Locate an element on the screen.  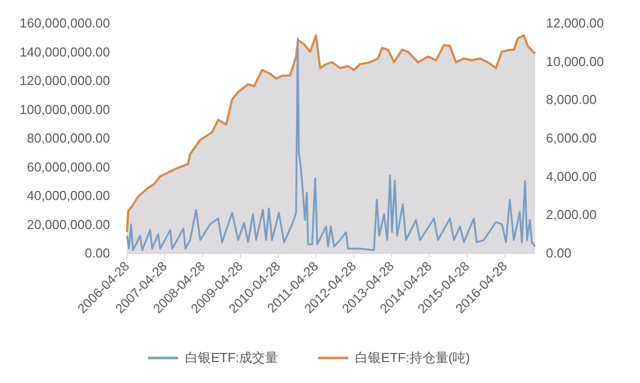
y2-tick-label: 2,000.00 is located at coordinates (571, 214).